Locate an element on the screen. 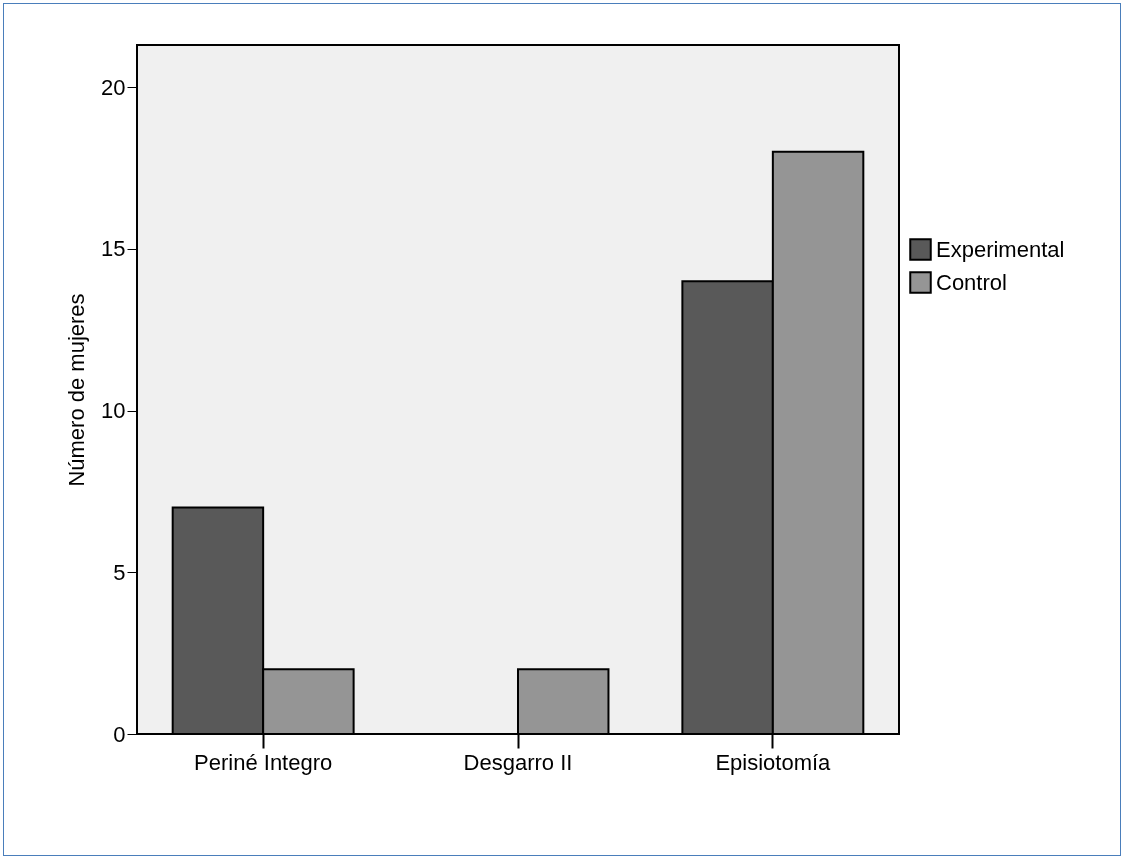 The height and width of the screenshot is (861, 1126). legend-label: Control is located at coordinates (971, 282).